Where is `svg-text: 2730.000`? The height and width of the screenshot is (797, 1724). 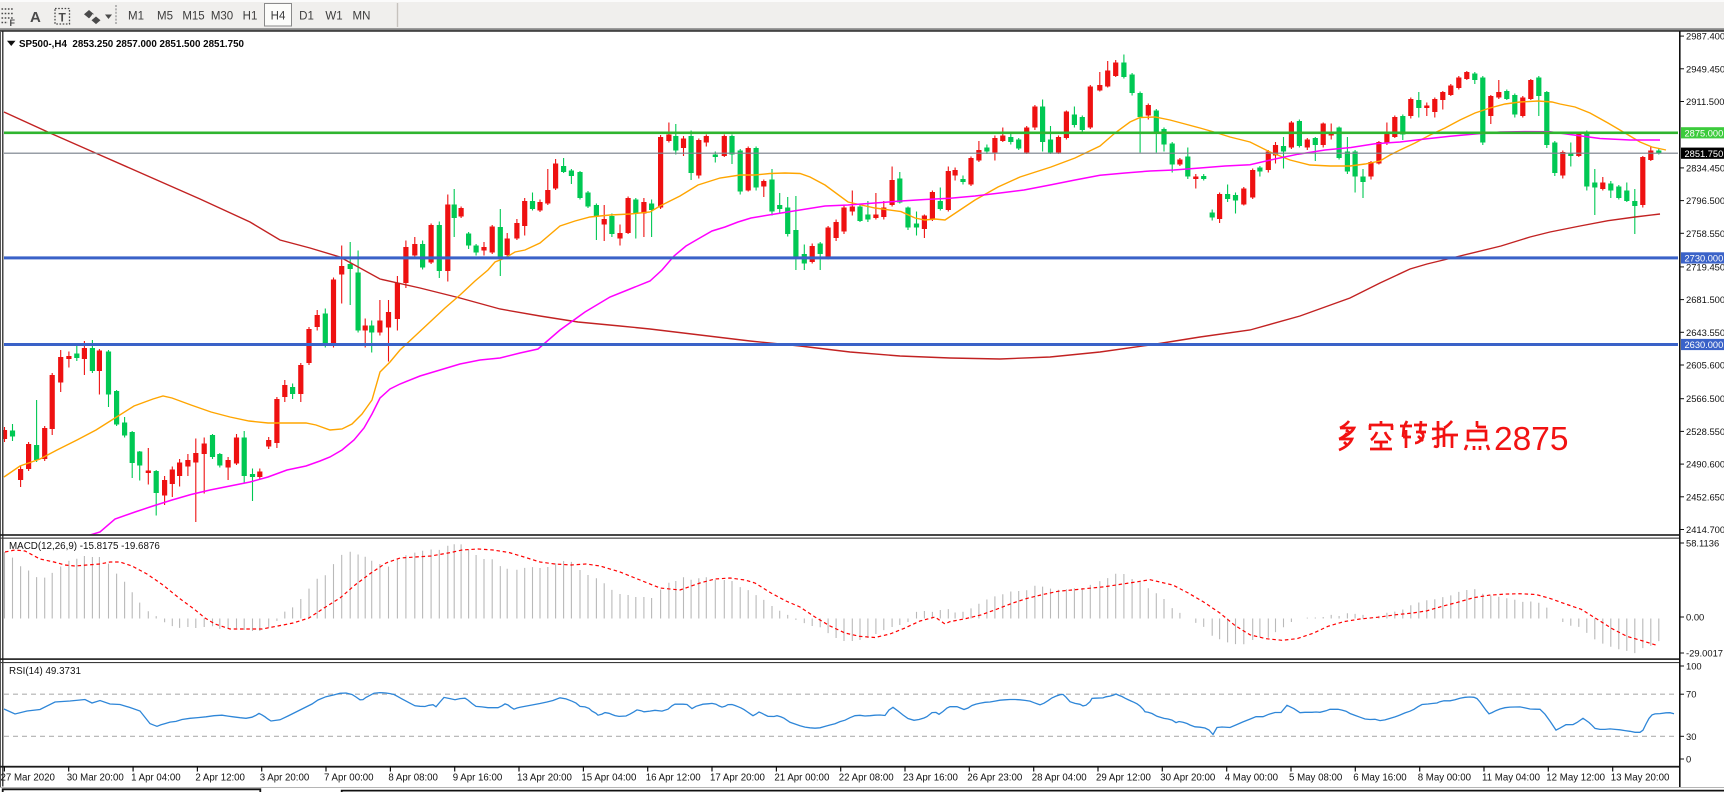 svg-text: 2730.000 is located at coordinates (1704, 259).